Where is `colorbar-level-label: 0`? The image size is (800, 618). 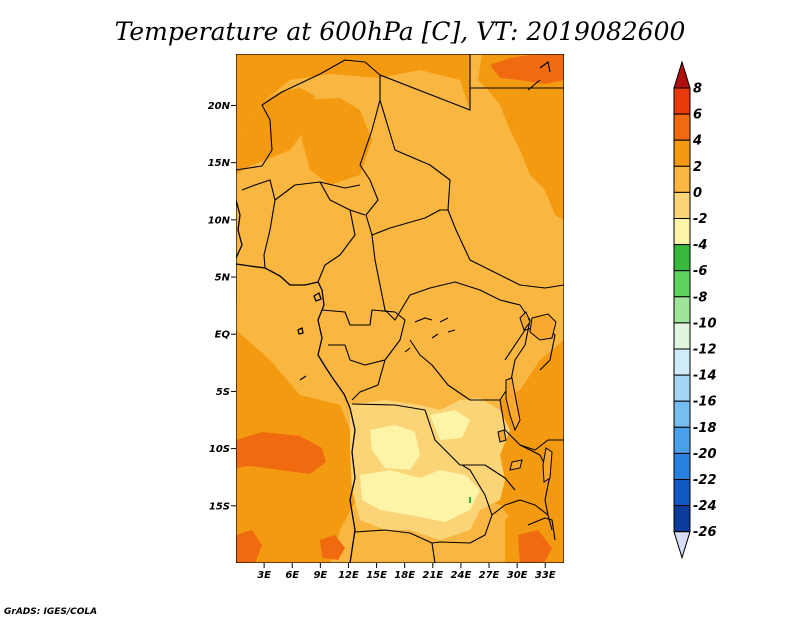 colorbar-level-label: 0 is located at coordinates (697, 193).